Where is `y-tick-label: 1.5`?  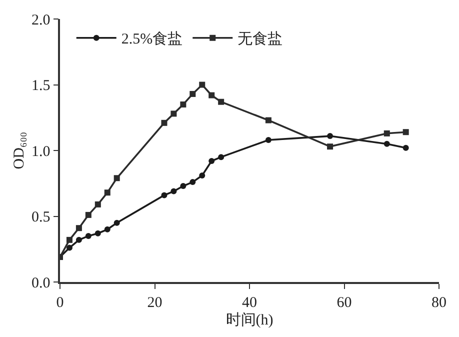
y-tick-label: 1.5 is located at coordinates (41, 86).